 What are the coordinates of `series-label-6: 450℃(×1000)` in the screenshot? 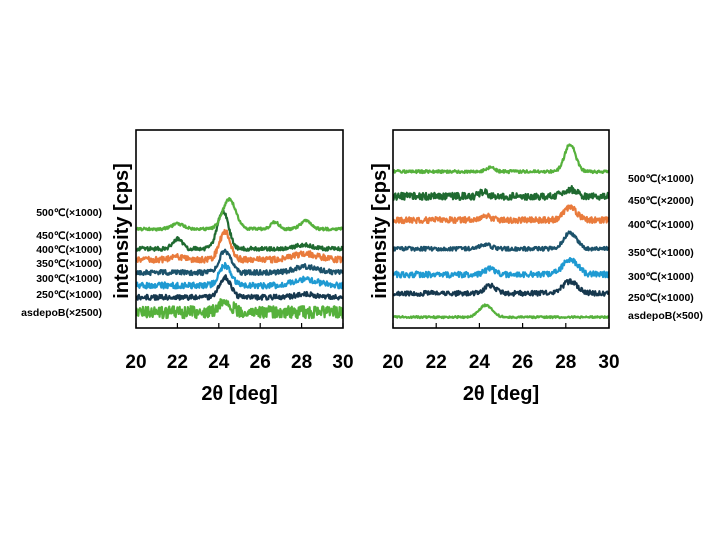 It's located at (69, 236).